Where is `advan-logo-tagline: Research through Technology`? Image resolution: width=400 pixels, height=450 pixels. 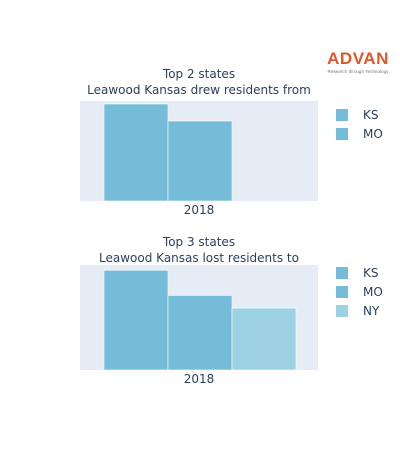
advan-logo-tagline: Research through Technology is located at coordinates (358, 71).